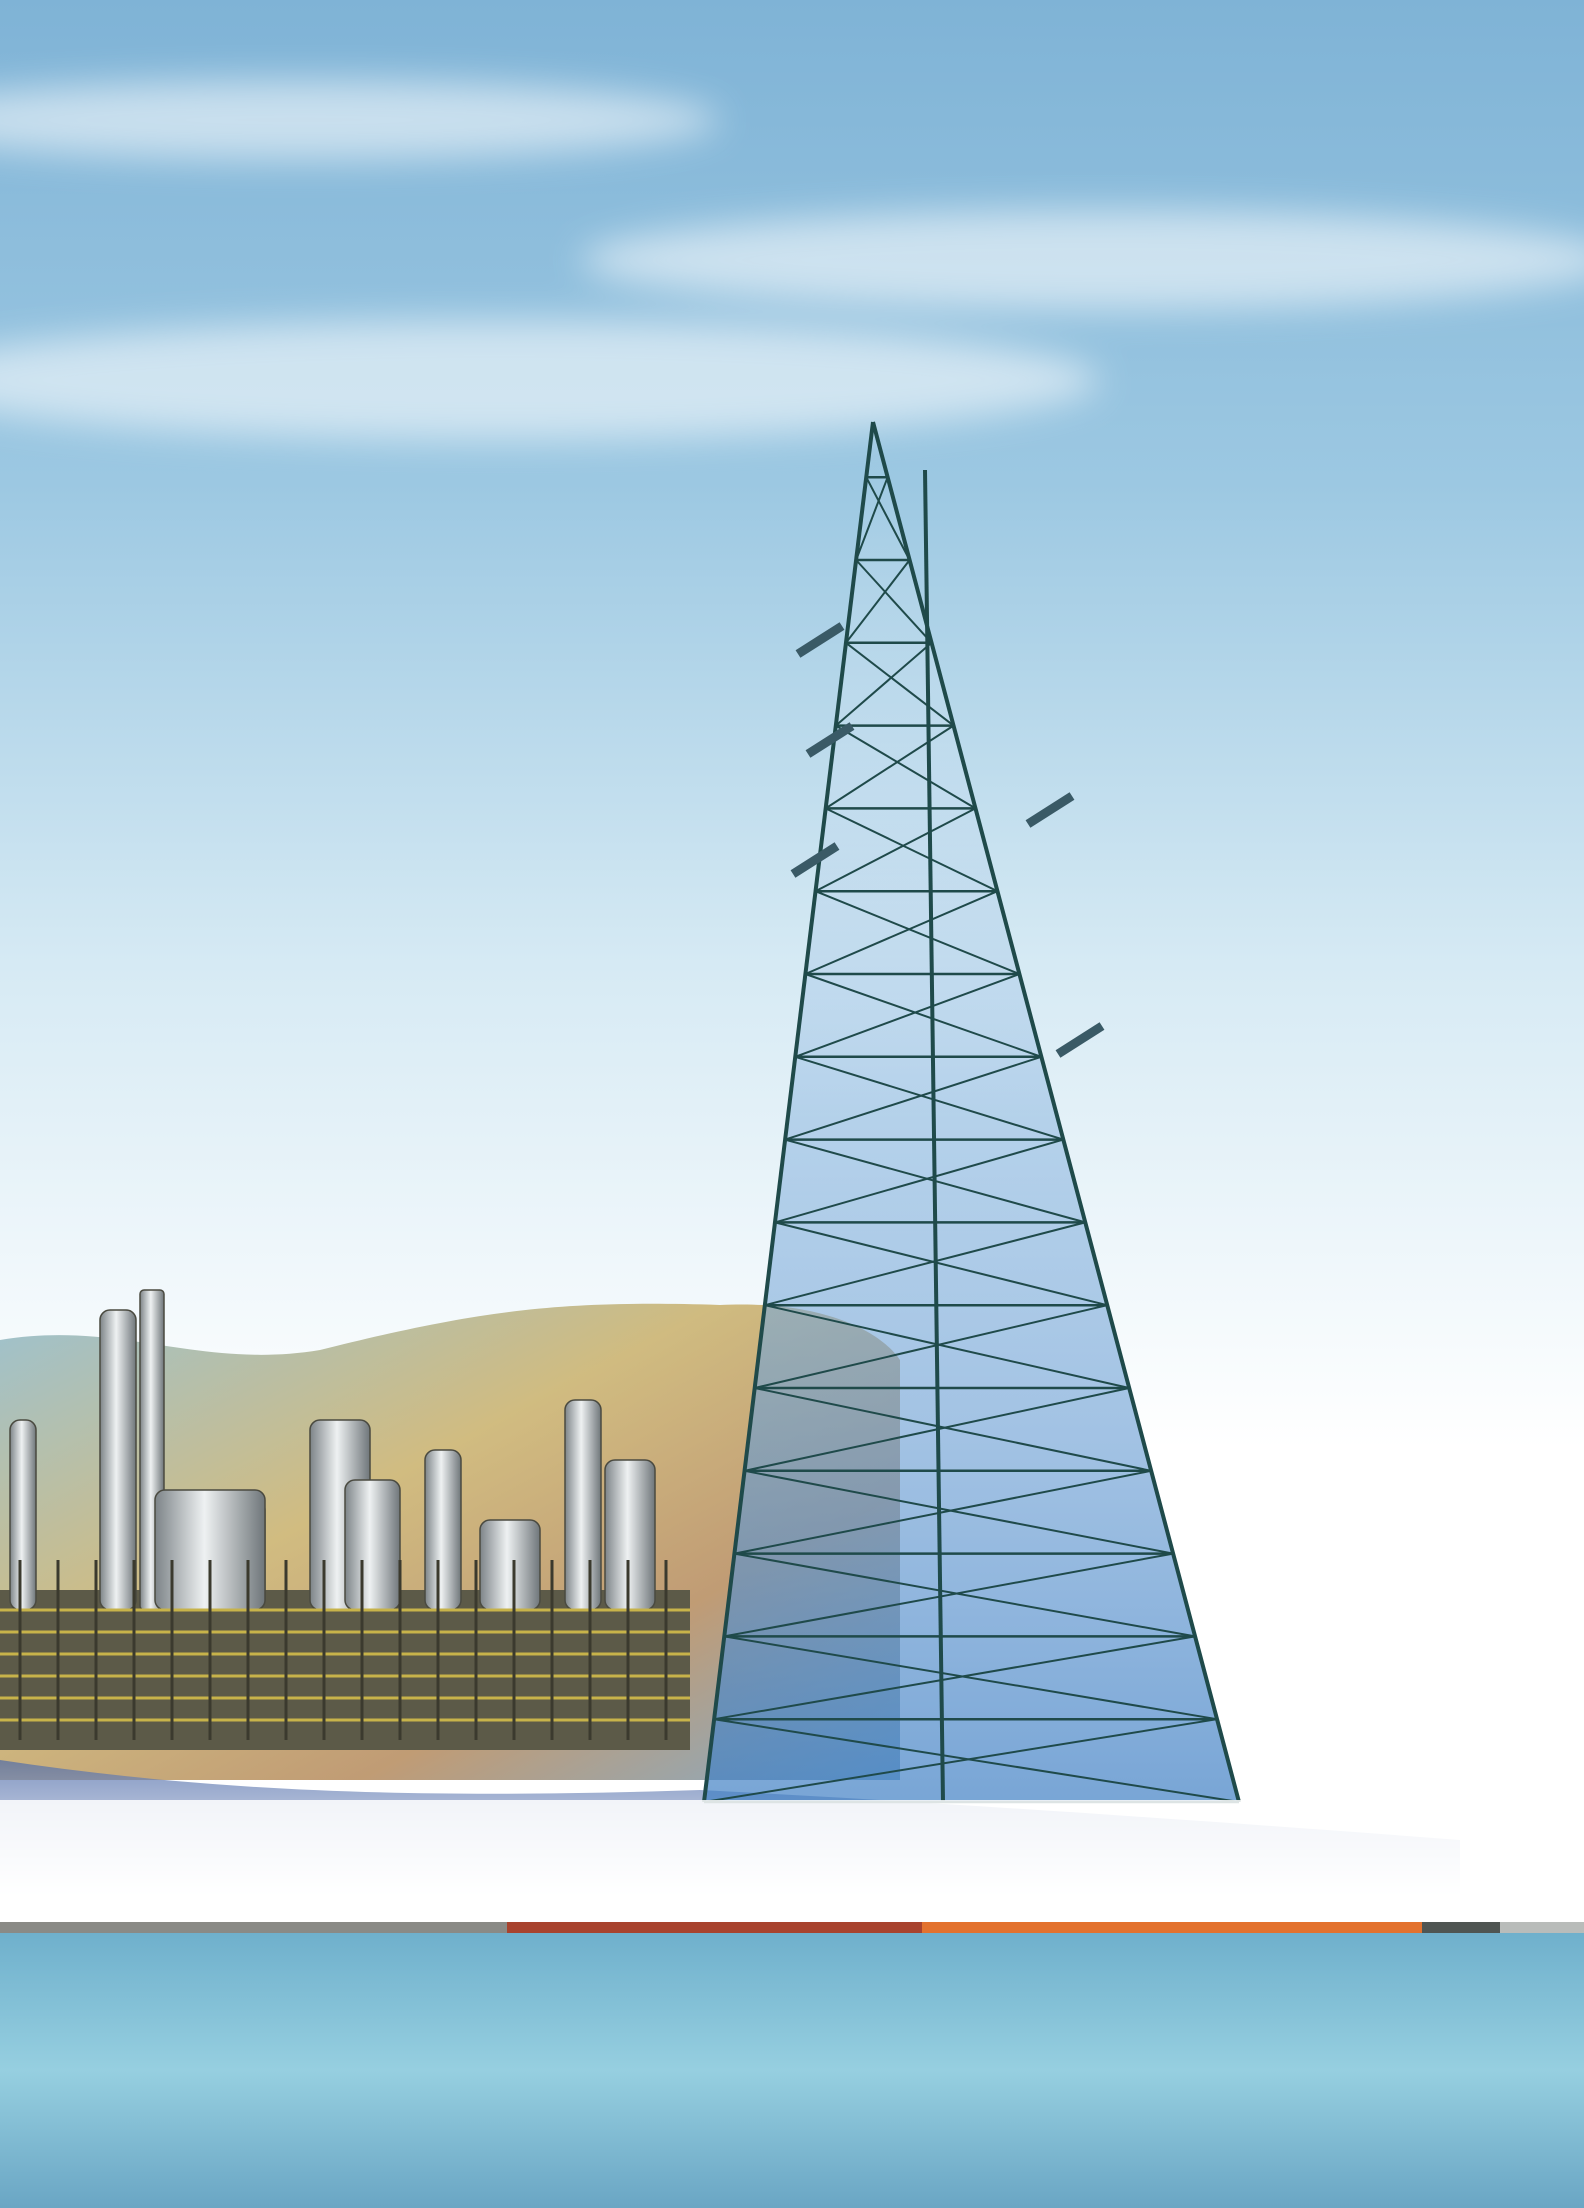 The image size is (1584, 2208). What do you see at coordinates (1542, 1927) in the screenshot?
I see `stripe-light` at bounding box center [1542, 1927].